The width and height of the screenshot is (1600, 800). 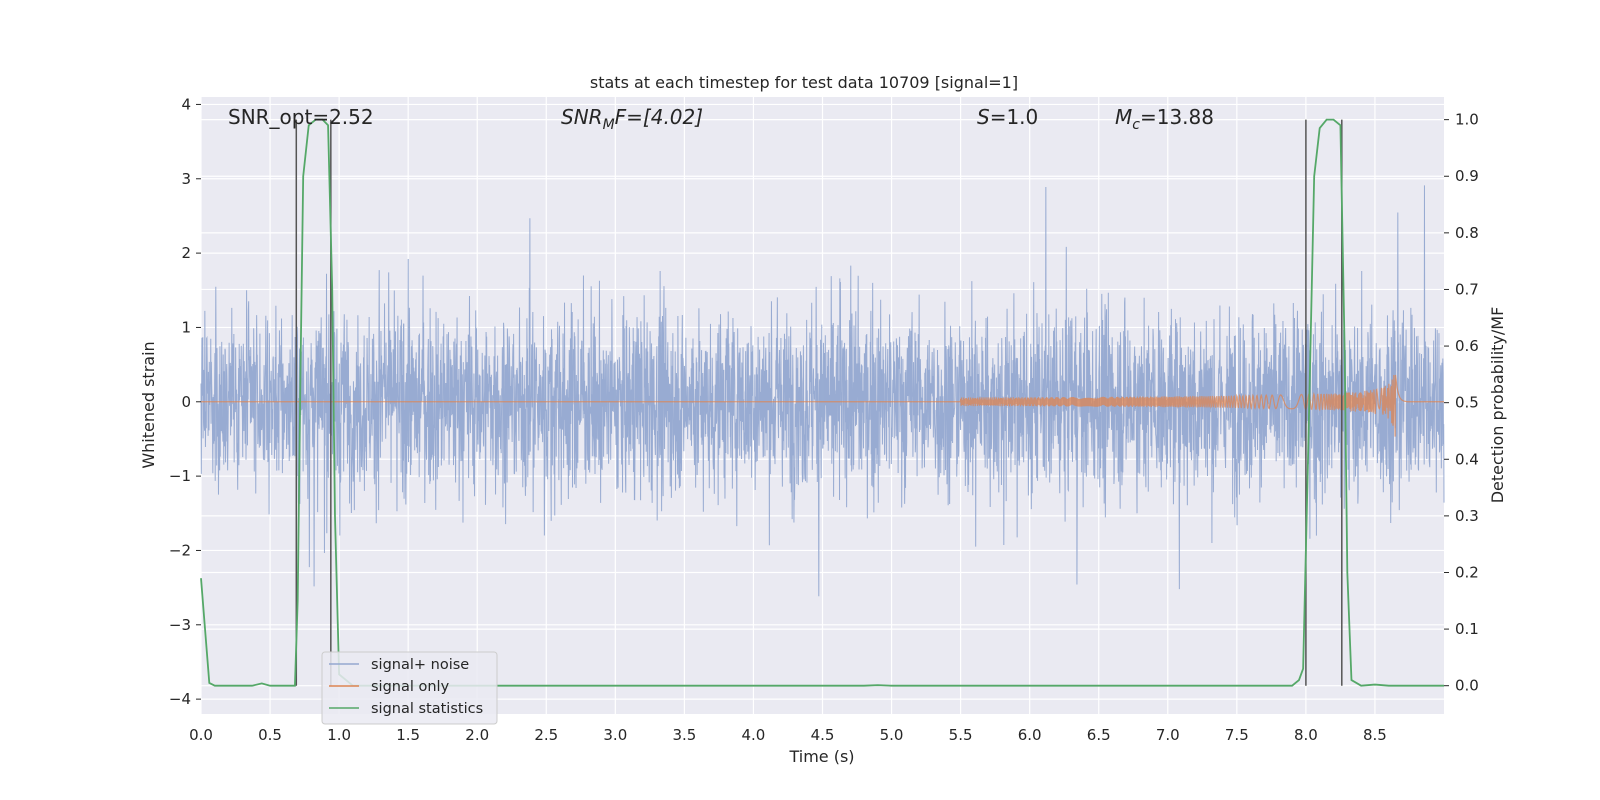 I want to click on y-right-tick-label: 0.4, so click(x=1467, y=459).